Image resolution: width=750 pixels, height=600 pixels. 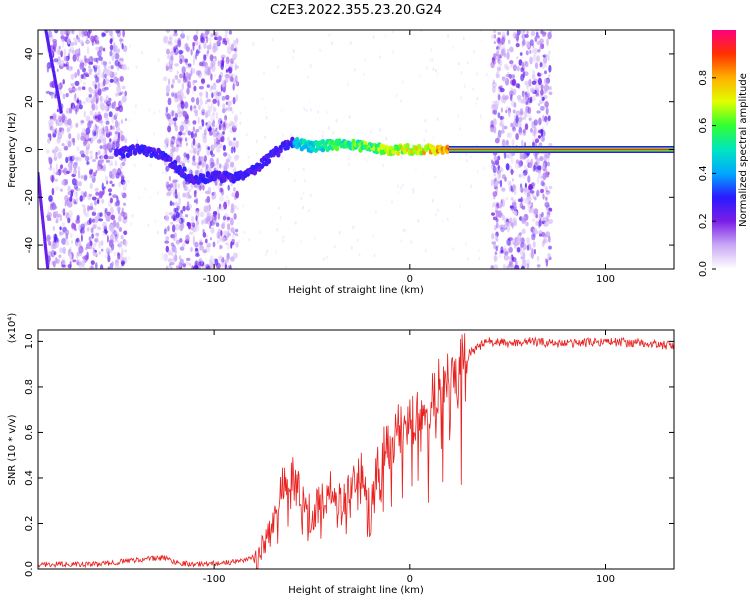 I want to click on colorbar-label: Normalized spectral amplitude, so click(x=743, y=150).